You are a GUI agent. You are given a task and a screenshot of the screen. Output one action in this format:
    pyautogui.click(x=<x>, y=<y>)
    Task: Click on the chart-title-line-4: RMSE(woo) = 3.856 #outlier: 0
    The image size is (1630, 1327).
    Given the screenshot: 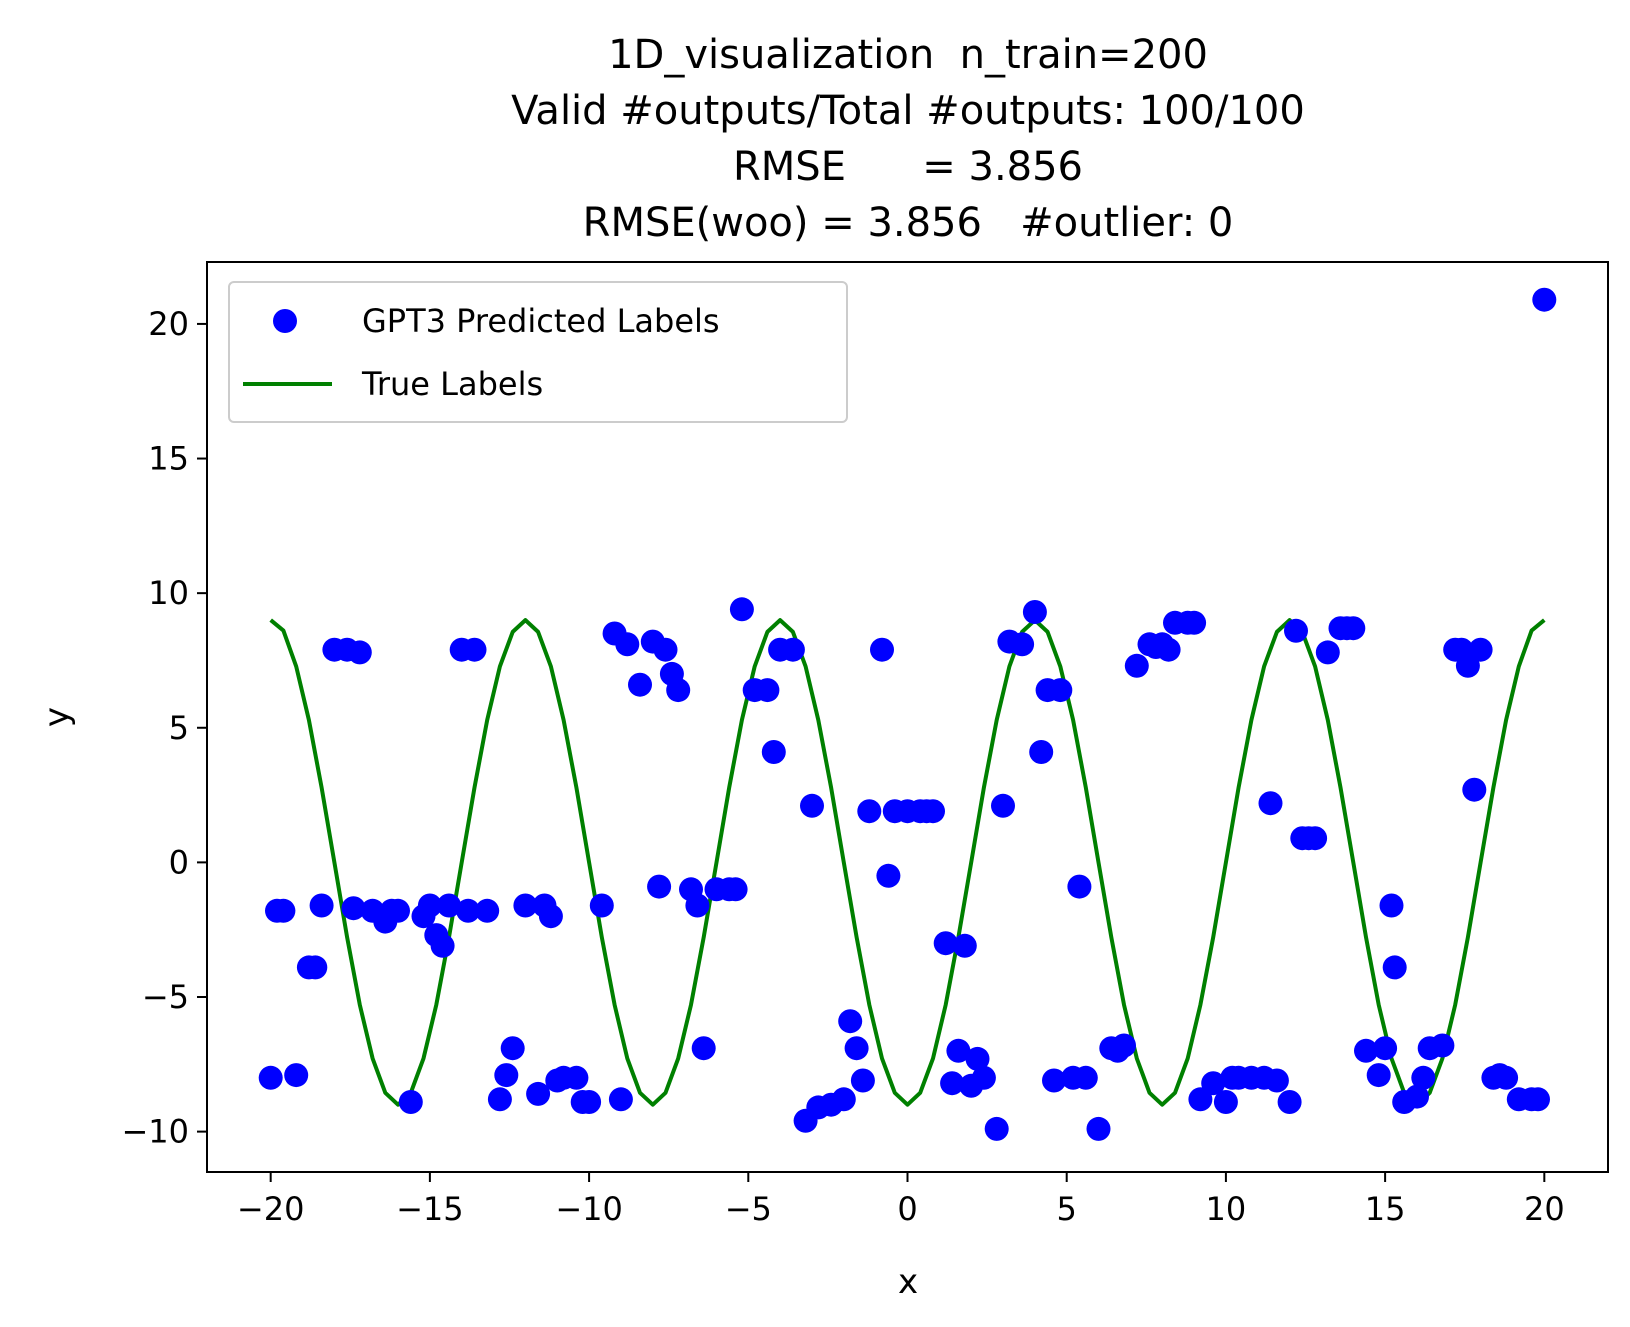 What is the action you would take?
    pyautogui.click(x=908, y=223)
    